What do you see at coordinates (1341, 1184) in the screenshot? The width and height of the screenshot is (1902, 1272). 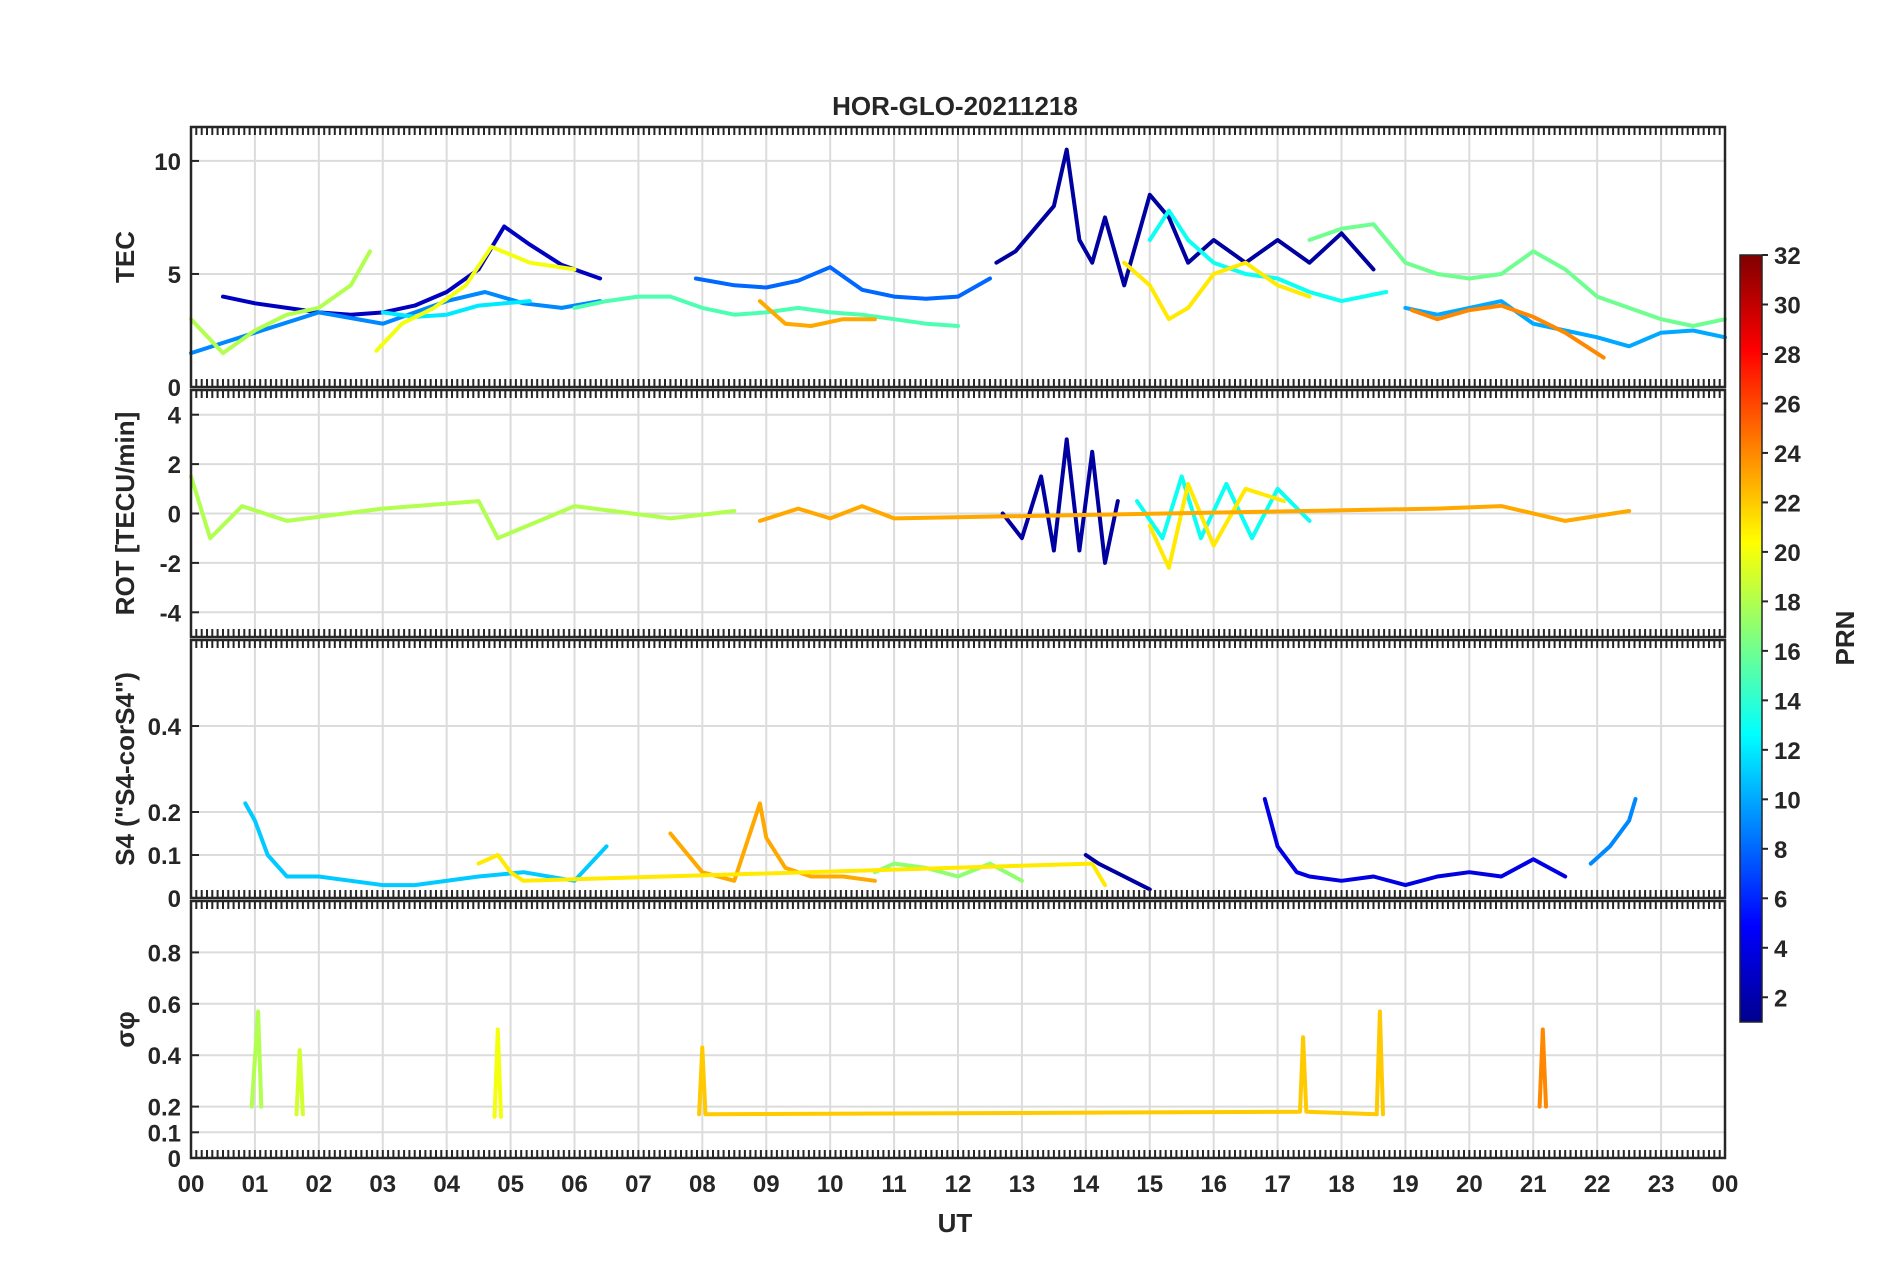 I see `x-tick-label: 18` at bounding box center [1341, 1184].